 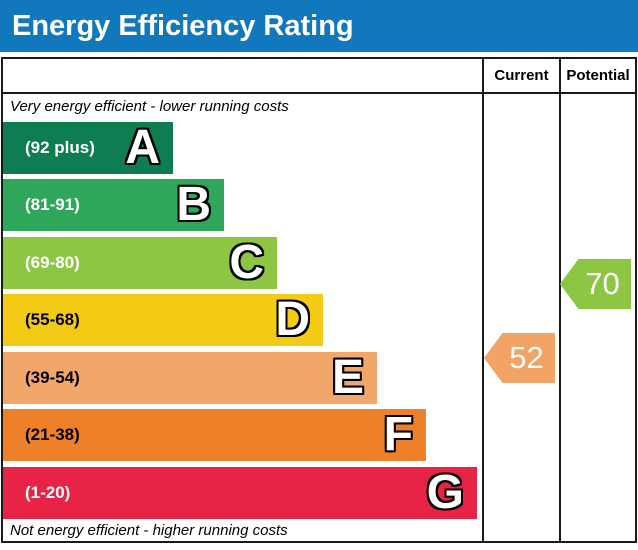 What do you see at coordinates (445, 492) in the screenshot?
I see `band-g-letter: G` at bounding box center [445, 492].